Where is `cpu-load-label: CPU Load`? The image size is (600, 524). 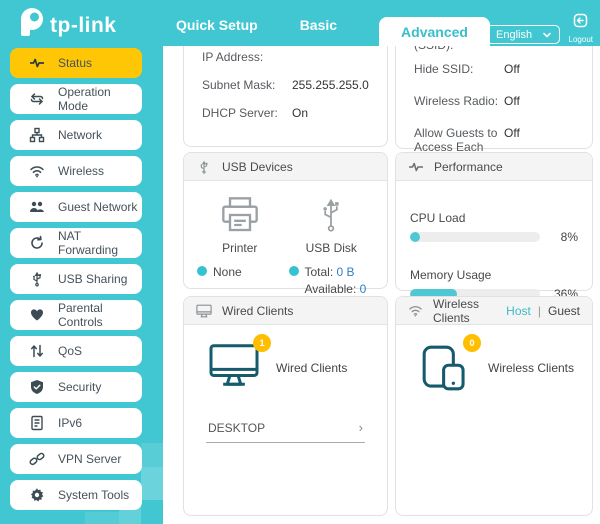 cpu-load-label: CPU Load is located at coordinates (438, 218).